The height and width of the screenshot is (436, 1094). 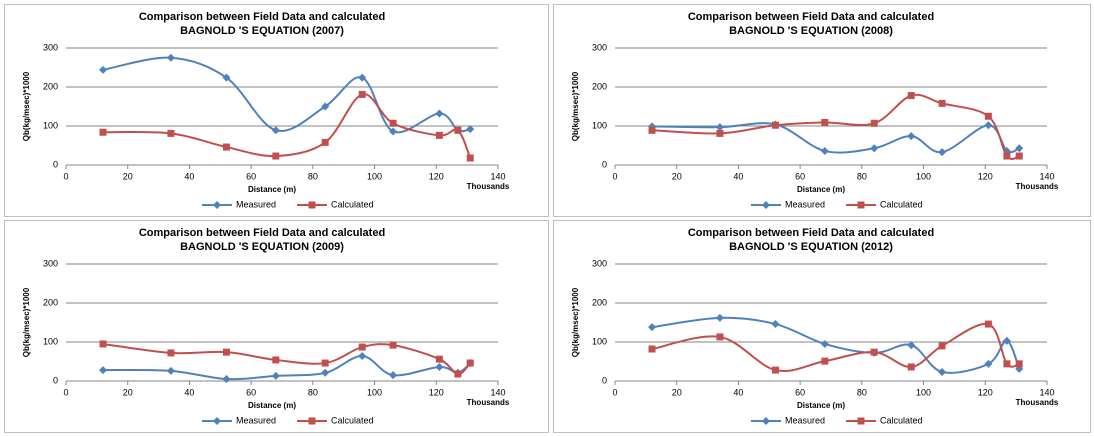 What do you see at coordinates (811, 31) in the screenshot?
I see `chart-subtitle: BAGNOLD 'S EQUATION (2008)` at bounding box center [811, 31].